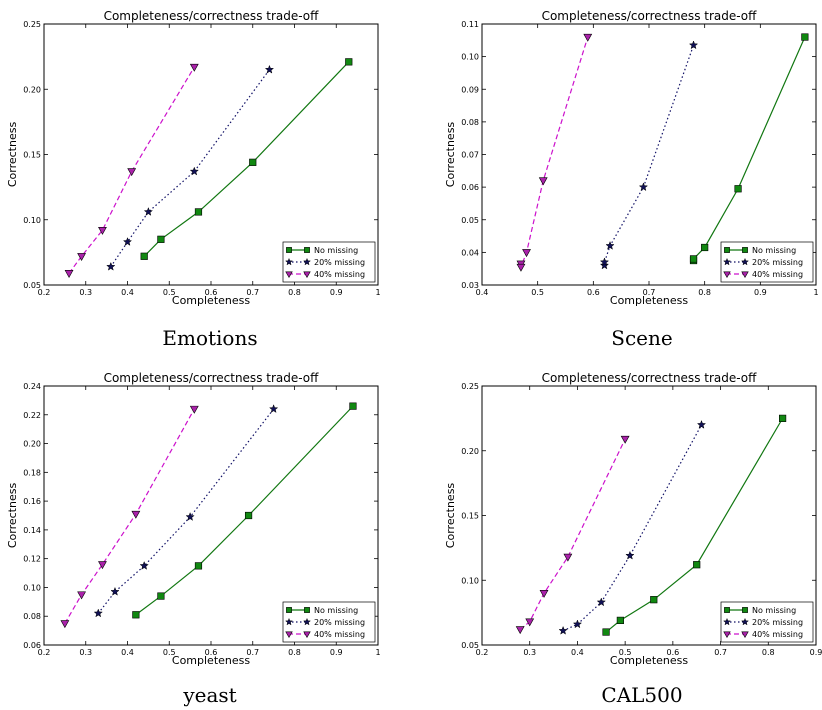 This screenshot has width=822, height=710. What do you see at coordinates (252, 652) in the screenshot?
I see `x-tick-label: 0.7` at bounding box center [252, 652].